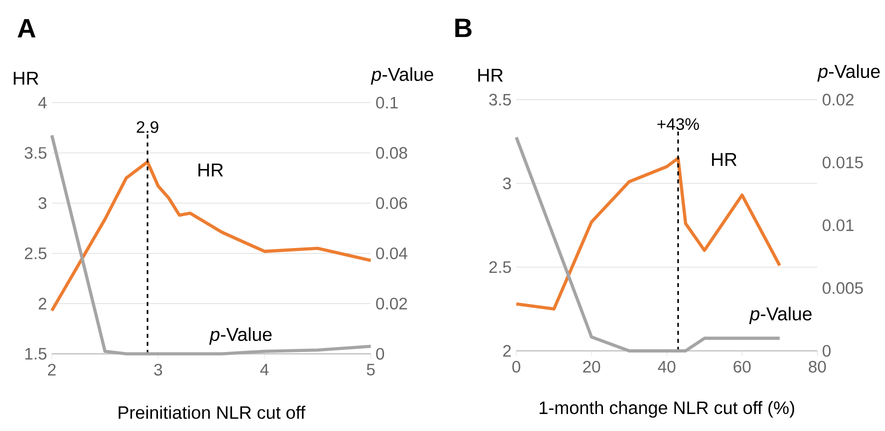 This screenshot has height=431, width=885. Describe the element at coordinates (52, 370) in the screenshot. I see `x-tick-label: 2` at that location.